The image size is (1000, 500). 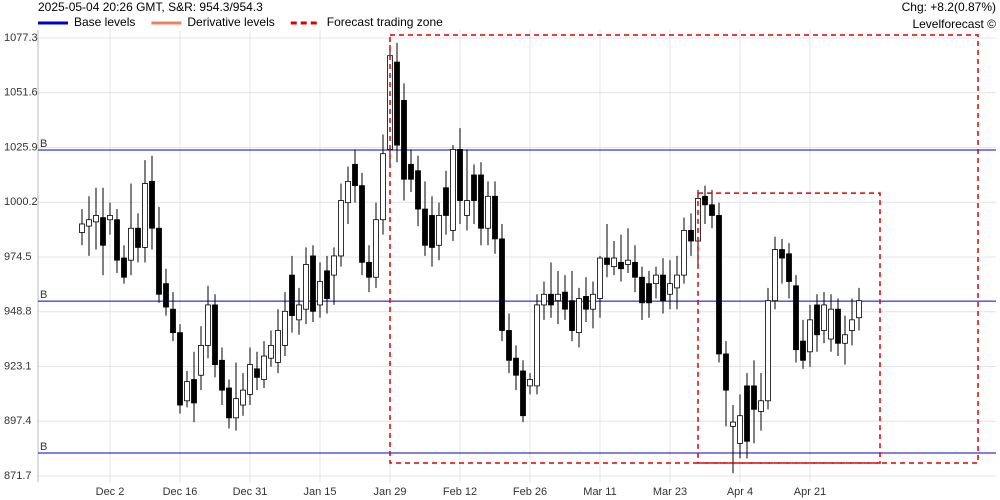 What do you see at coordinates (385, 22) in the screenshot?
I see `legend-label: Forecast trading zone` at bounding box center [385, 22].